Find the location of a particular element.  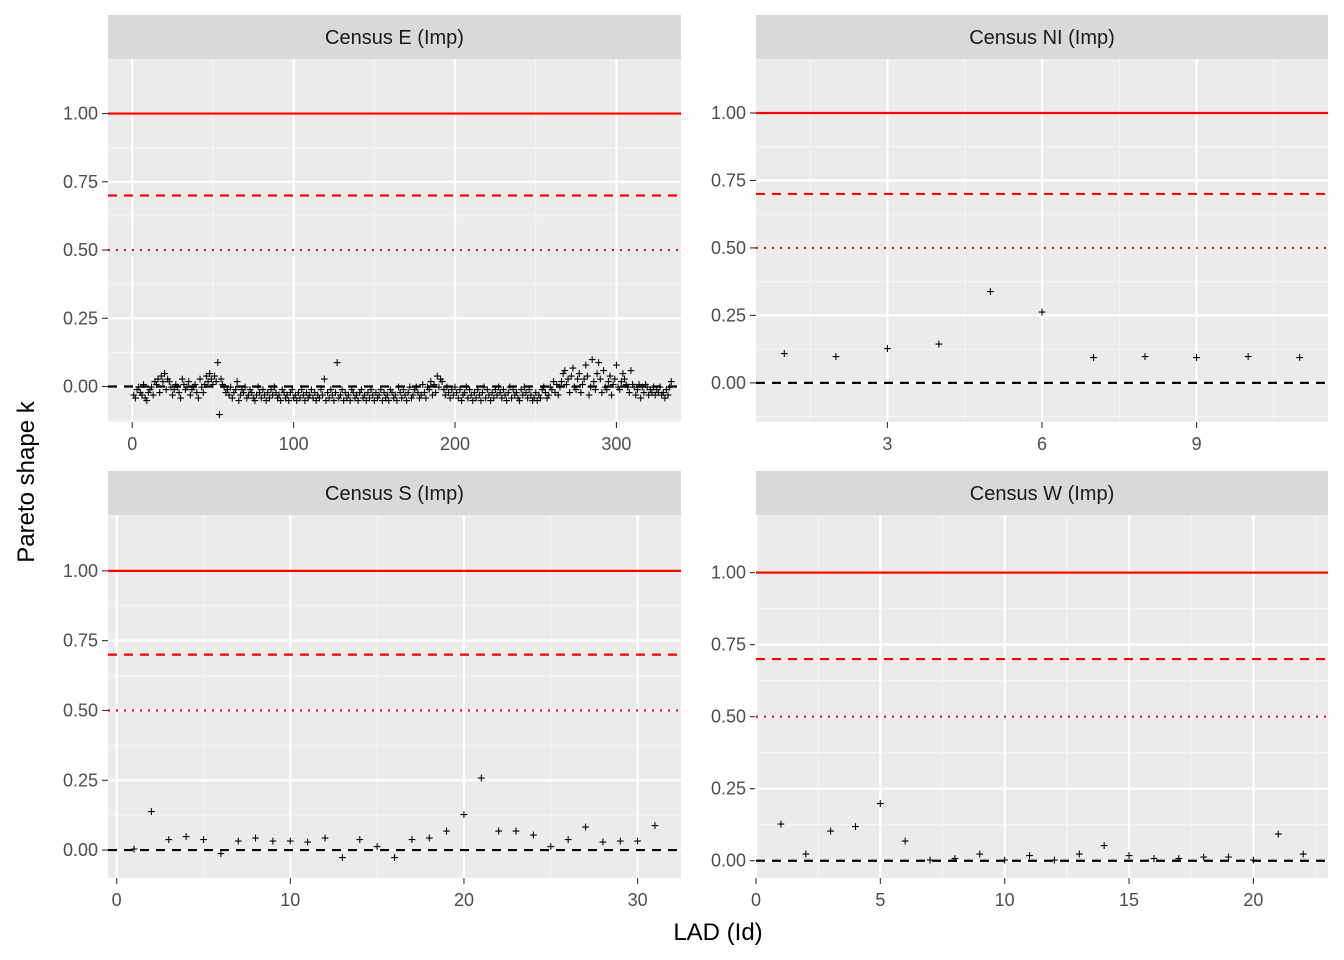

x-tick-label: 0 is located at coordinates (132, 444).